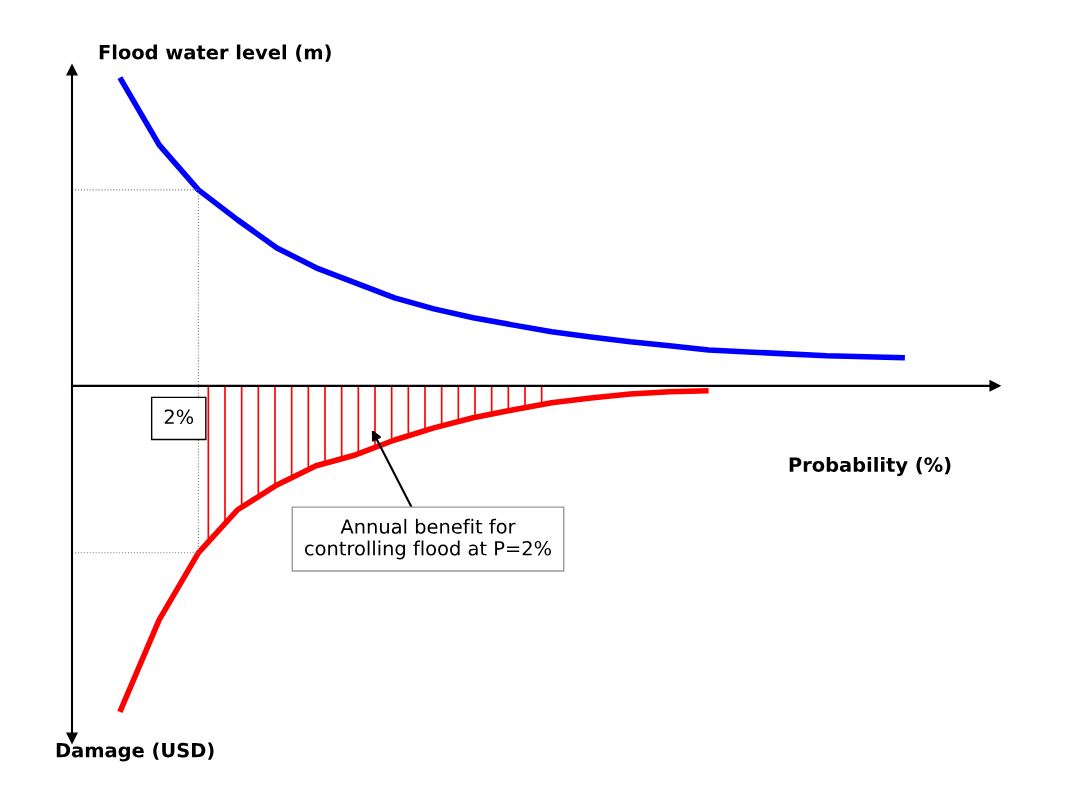 This screenshot has width=1070, height=788. Describe the element at coordinates (179, 417) in the screenshot. I see `annotation: 2%` at that location.